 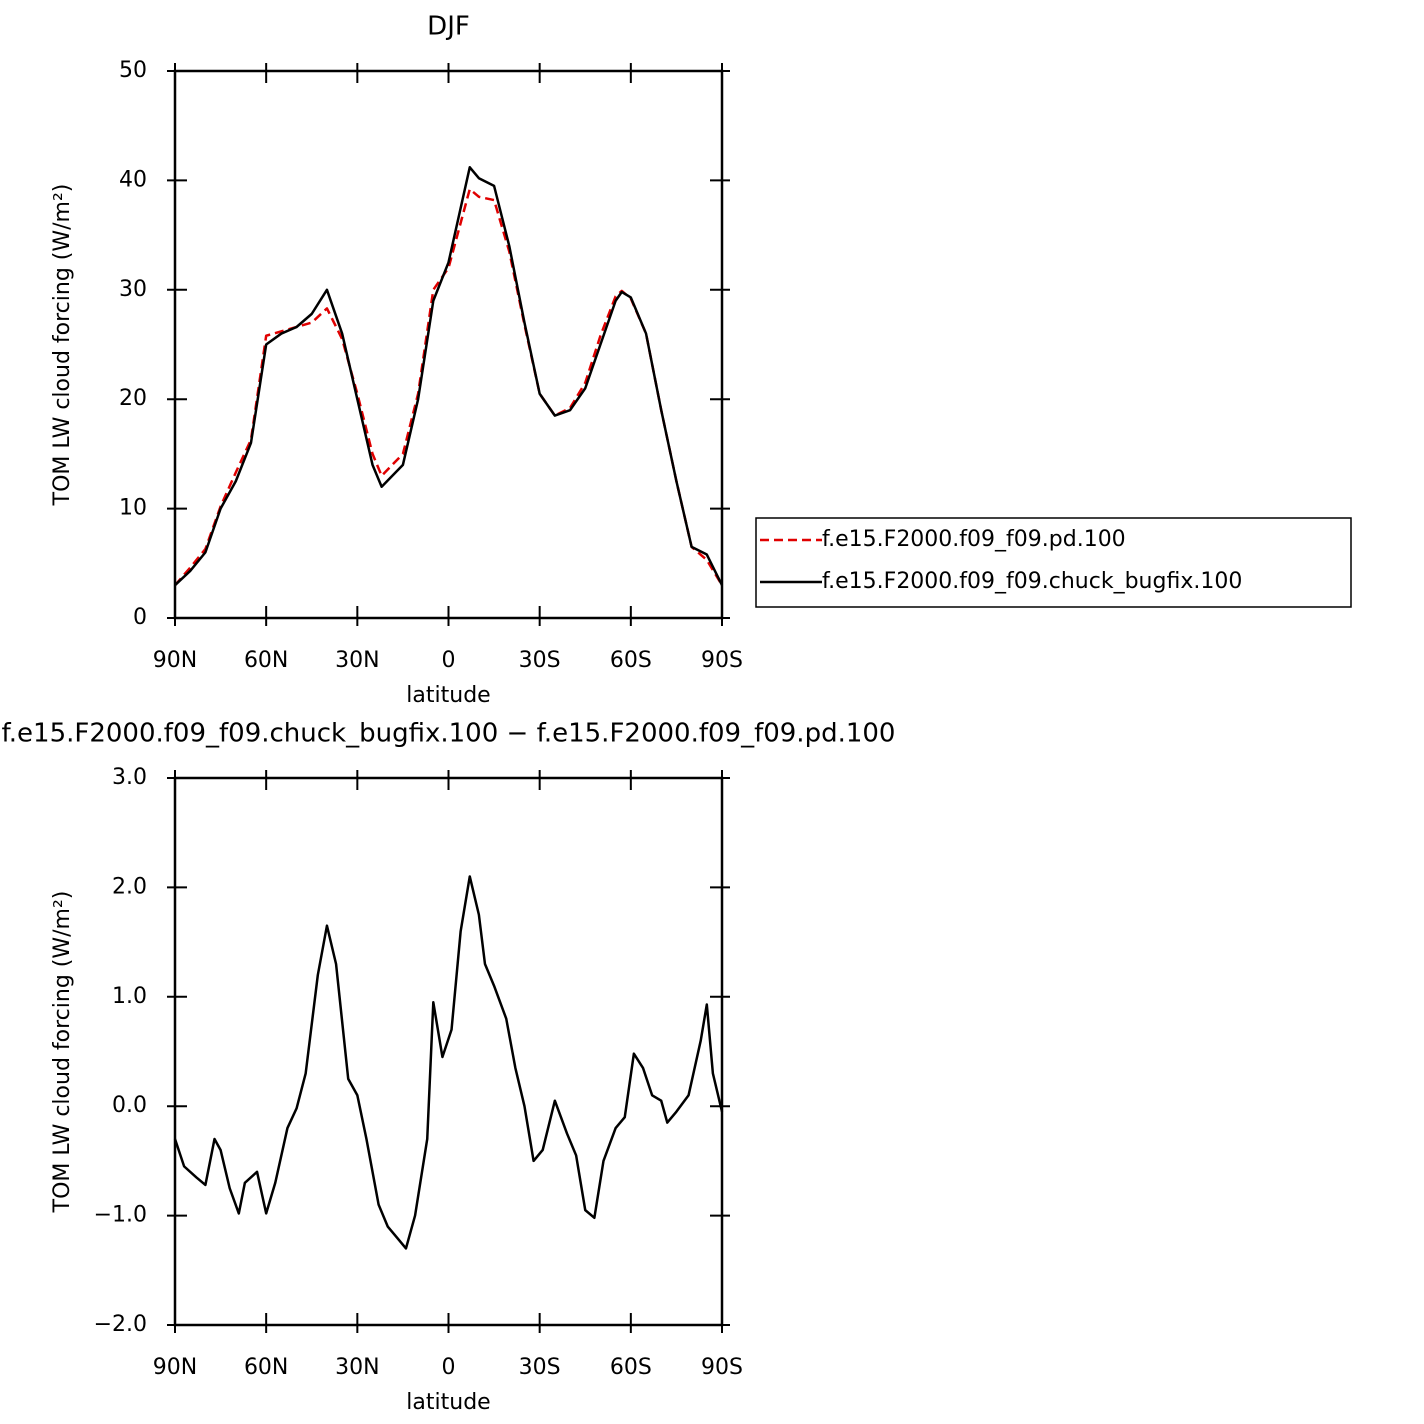 What do you see at coordinates (133, 508) in the screenshot?
I see `y-tick-label: 10` at bounding box center [133, 508].